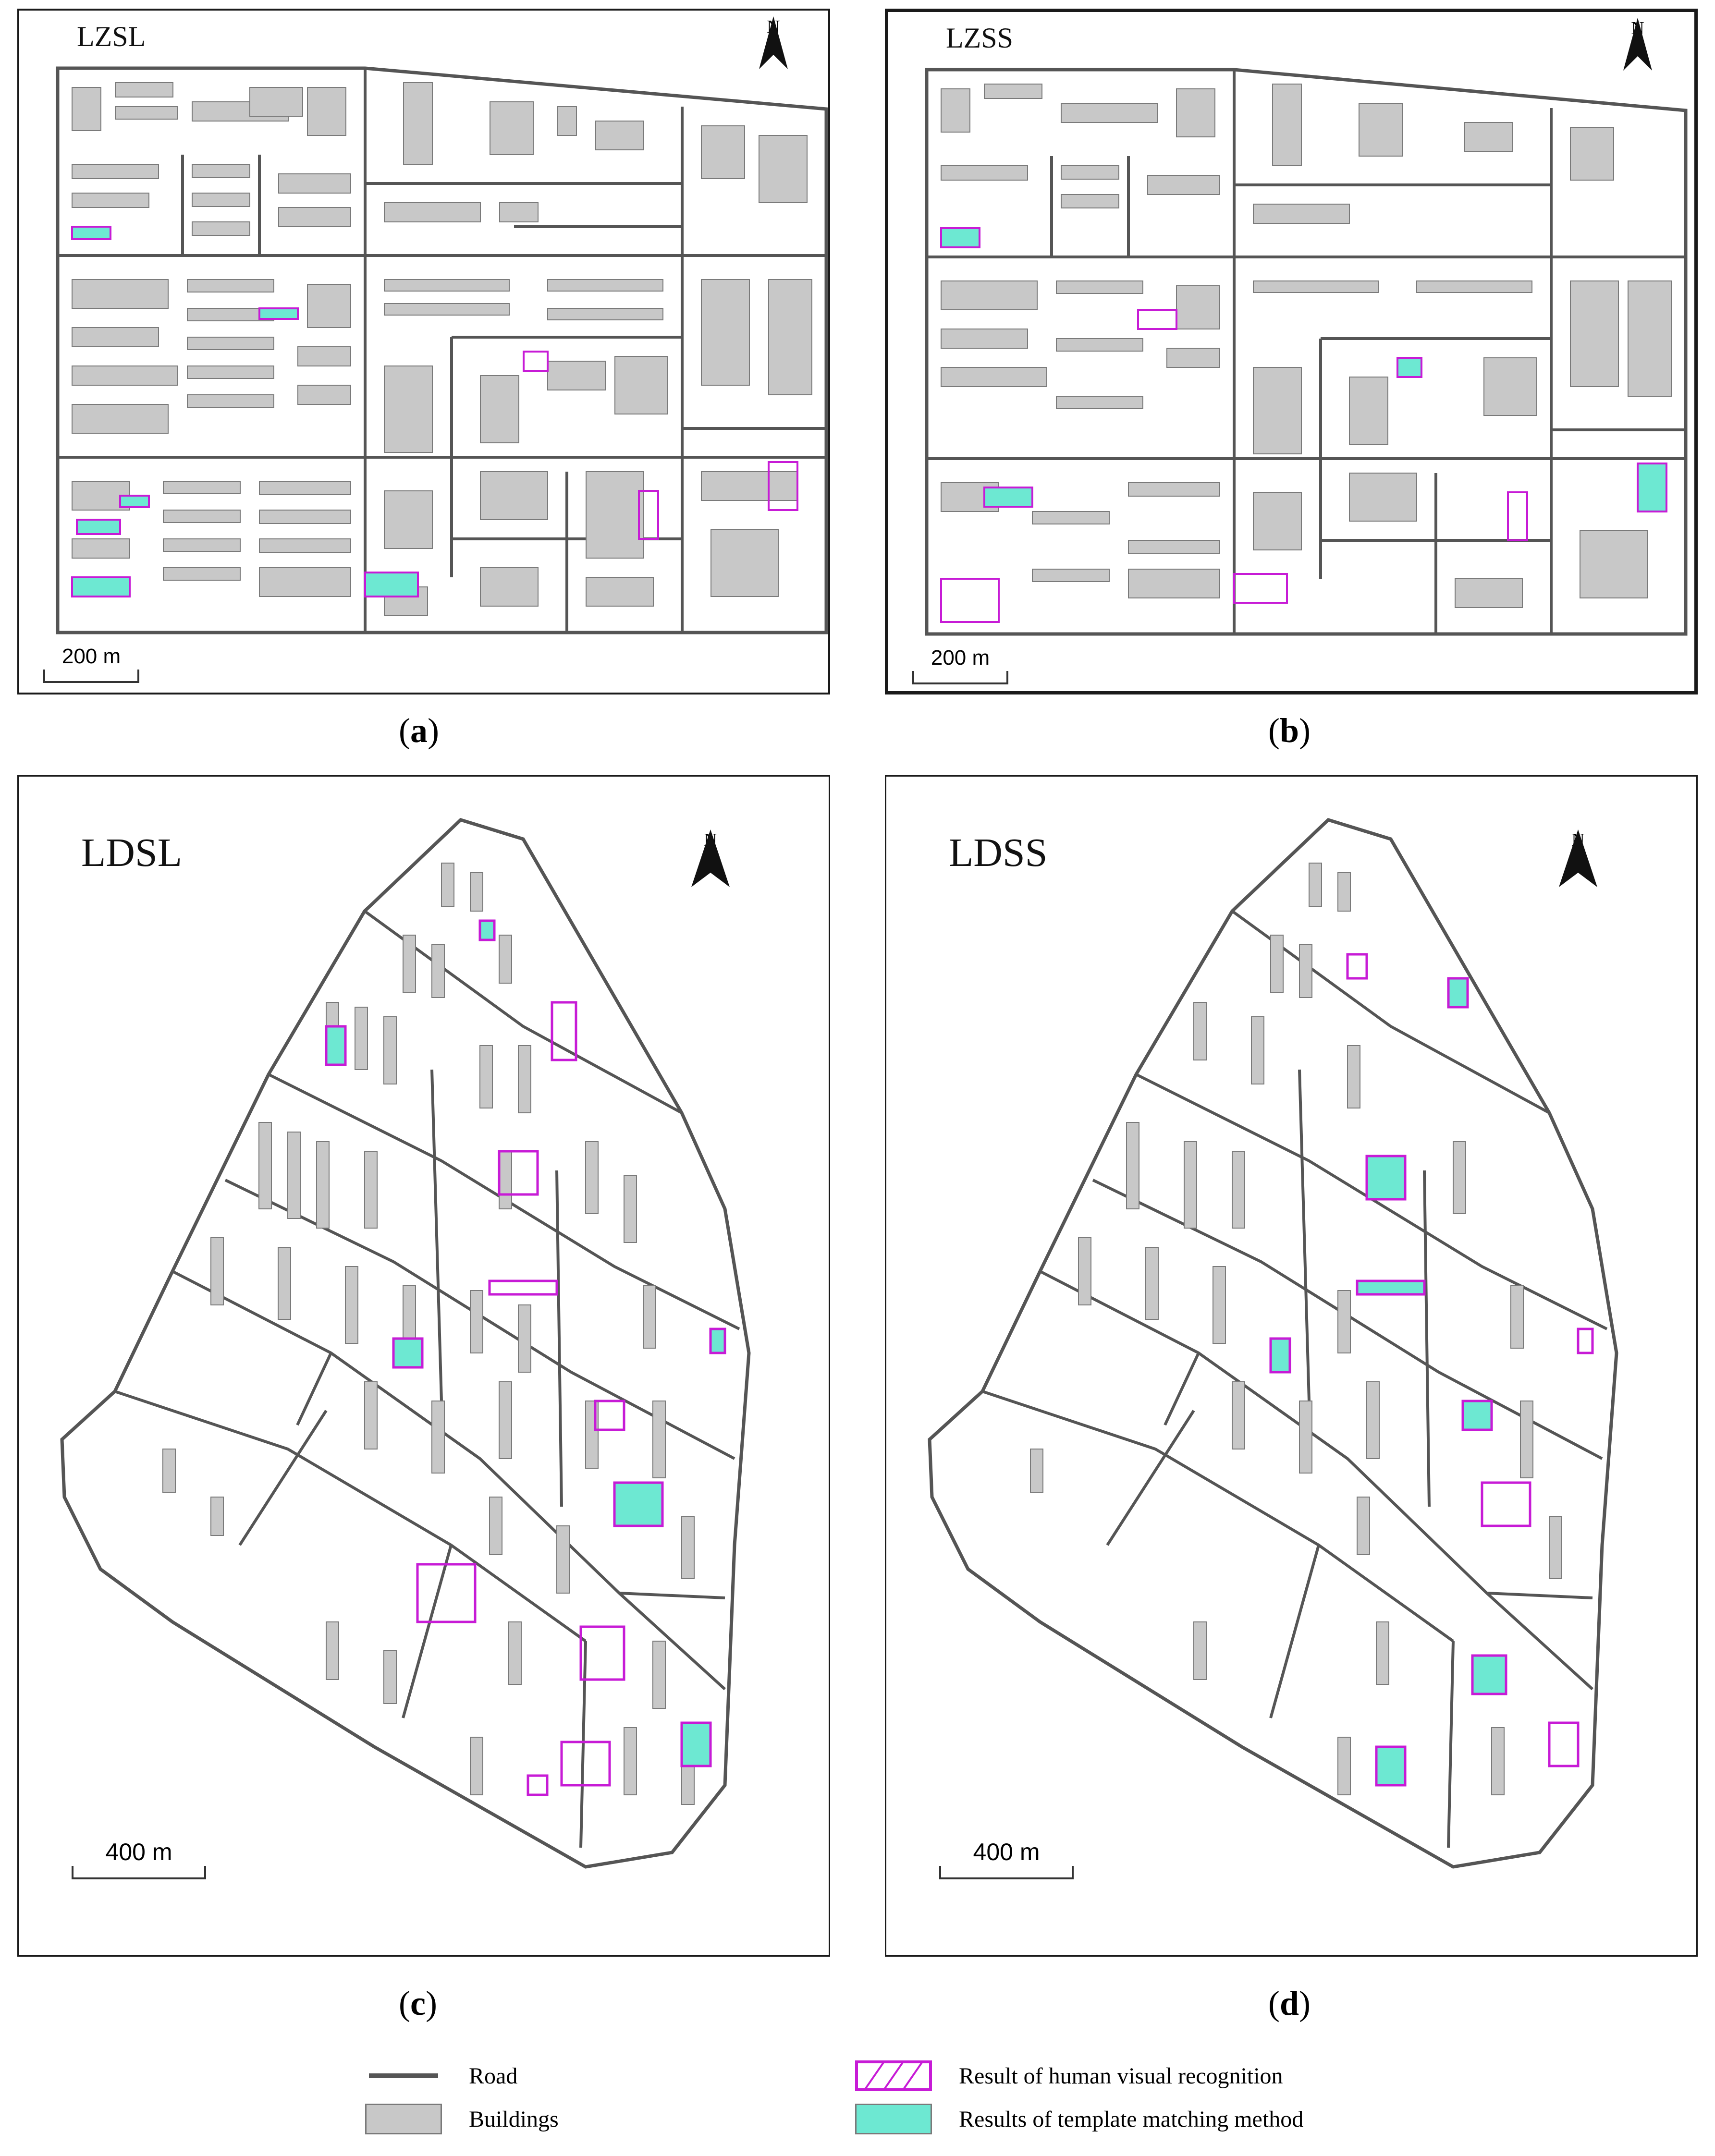 Image resolution: width=1715 pixels, height=2156 pixels. I want to click on caption-letter: c, so click(418, 2003).